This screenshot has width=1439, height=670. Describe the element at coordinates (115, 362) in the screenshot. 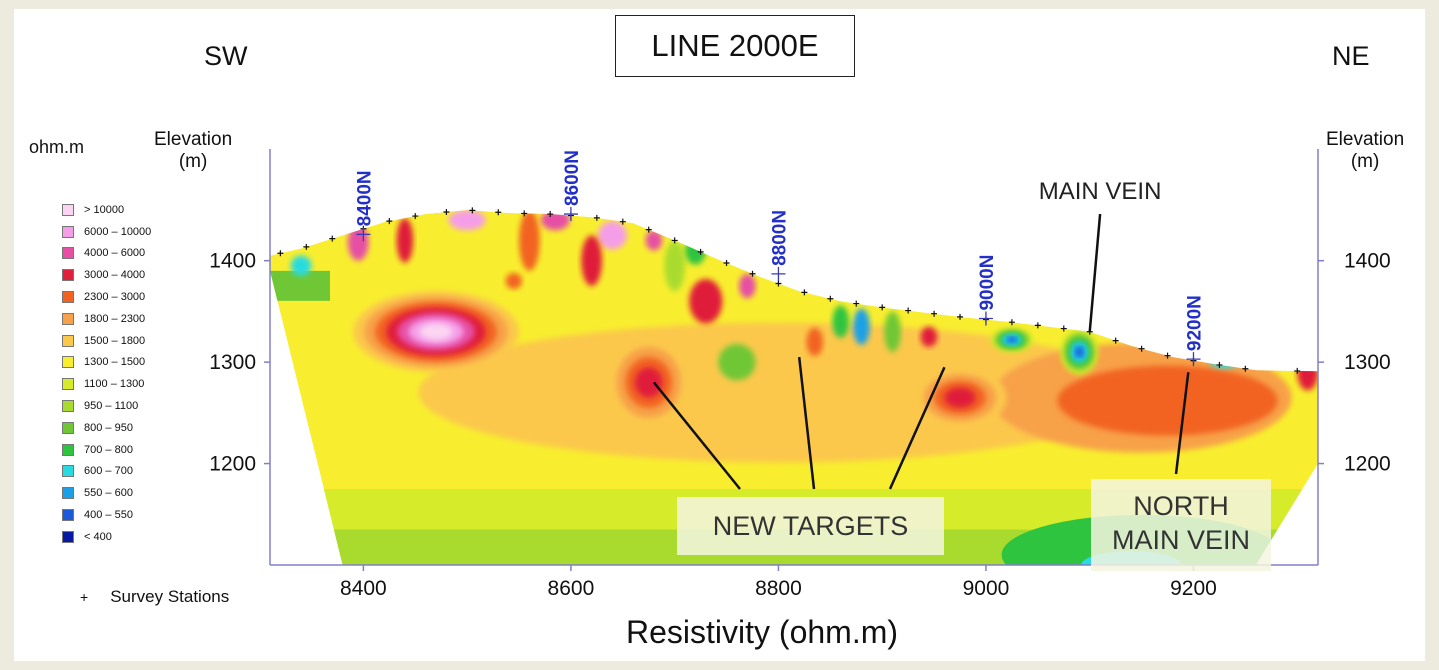

I see `legend-label: 1300 – 1500` at that location.